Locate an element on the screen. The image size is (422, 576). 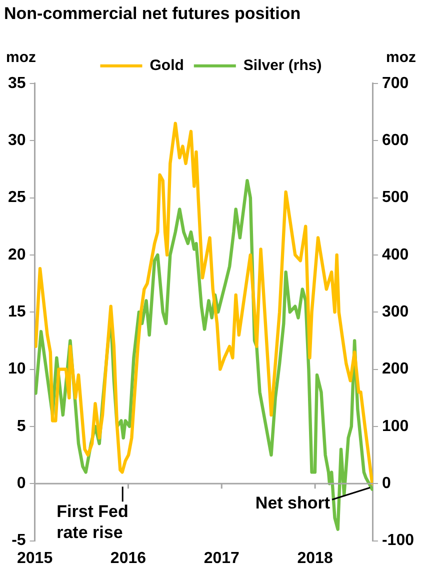
y2-tick-label: 200 is located at coordinates (395, 369).